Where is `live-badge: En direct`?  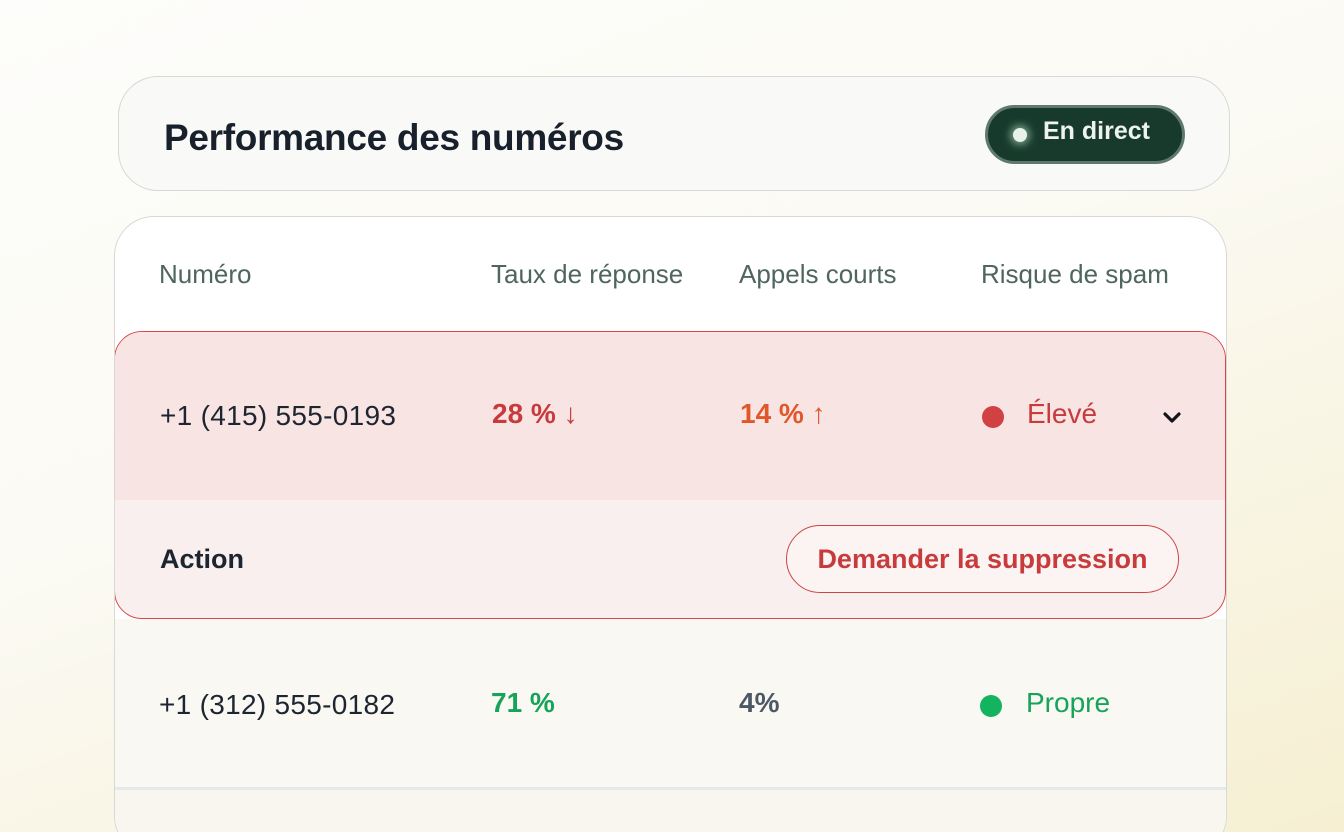
live-badge: En direct is located at coordinates (1085, 134).